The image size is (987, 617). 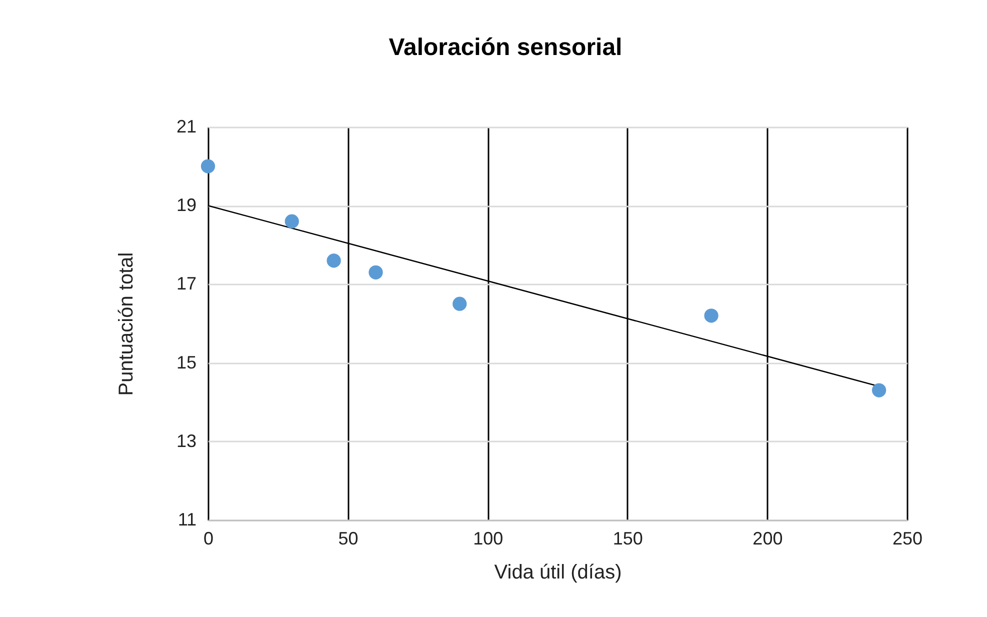 I want to click on y-tick-label: 15, so click(x=186, y=362).